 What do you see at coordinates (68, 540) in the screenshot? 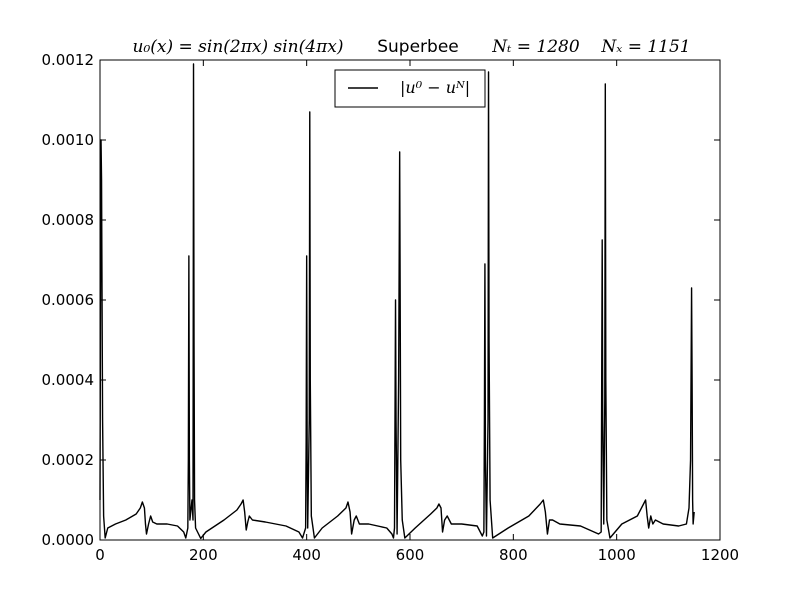
I see `y-tick-label: 0.0000` at bounding box center [68, 540].